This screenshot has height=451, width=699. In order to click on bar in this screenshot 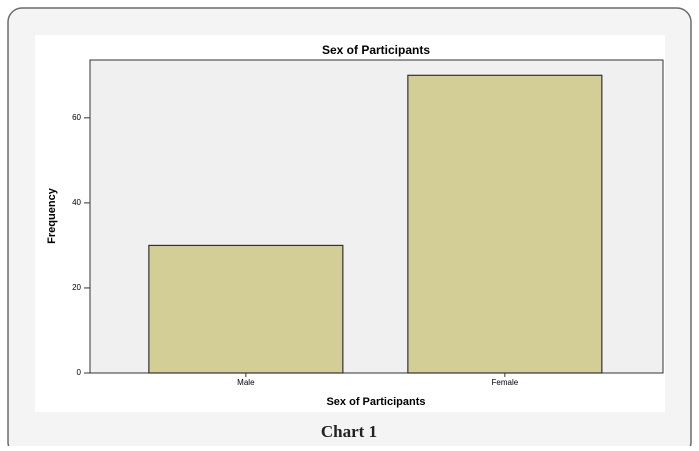, I will do `click(246, 309)`.